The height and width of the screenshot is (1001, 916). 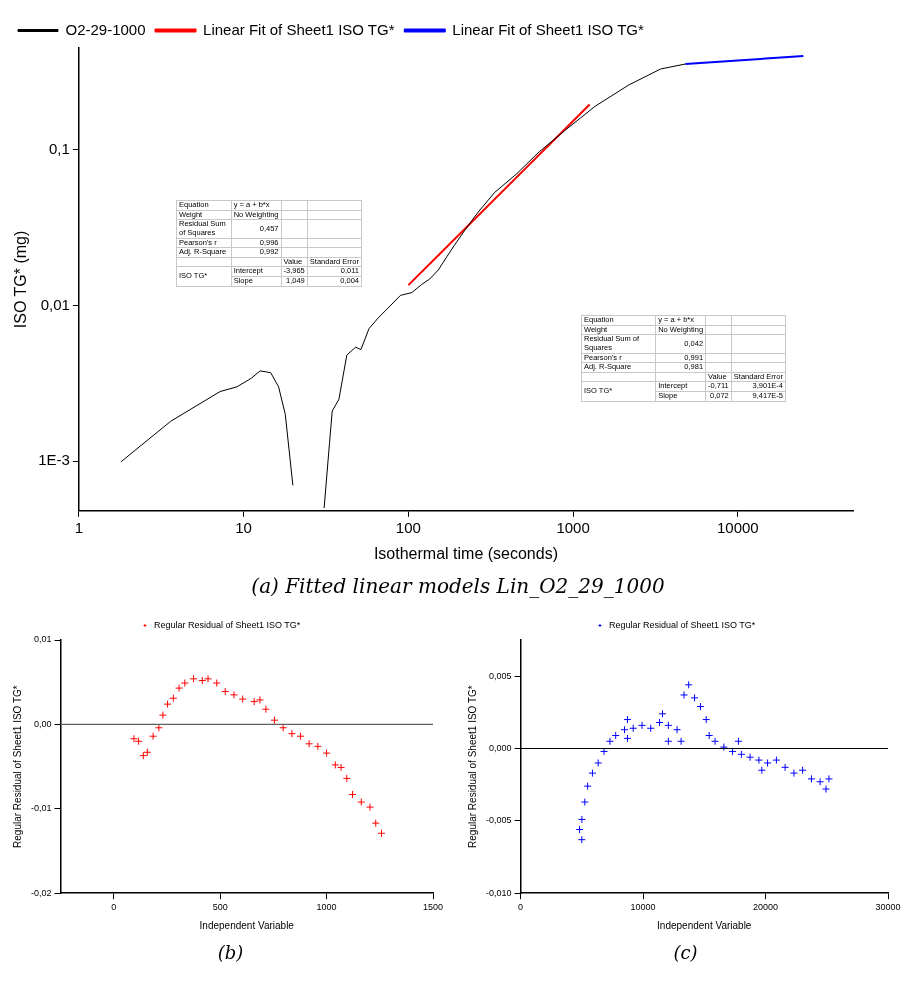 I want to click on text: (a) Fitted linear models Lin_O2_29_1000, so click(x=458, y=586).